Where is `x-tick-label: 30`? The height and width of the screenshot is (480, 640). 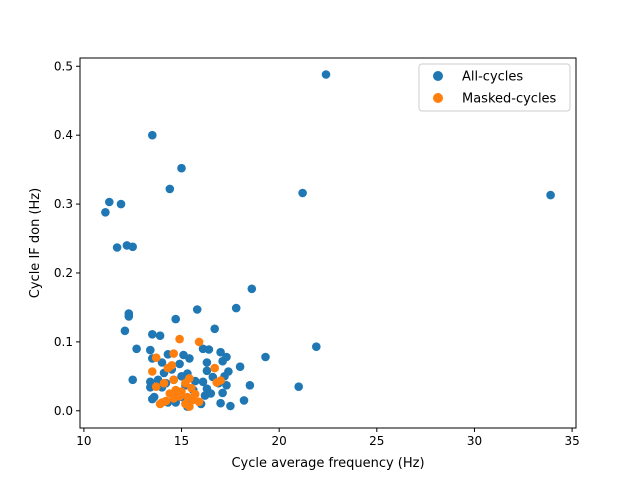
x-tick-label: 30 is located at coordinates (474, 441).